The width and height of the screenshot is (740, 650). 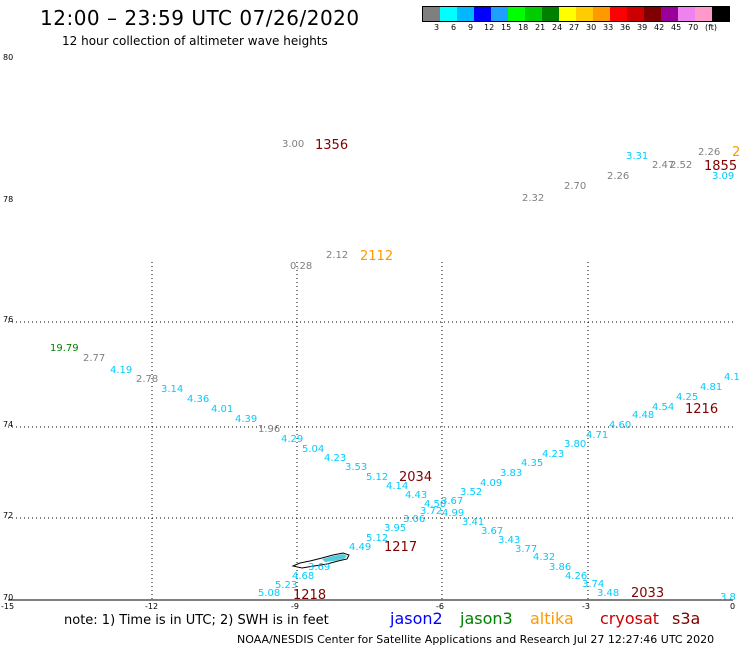 I want to click on swh-value: 2.32, so click(x=533, y=198).